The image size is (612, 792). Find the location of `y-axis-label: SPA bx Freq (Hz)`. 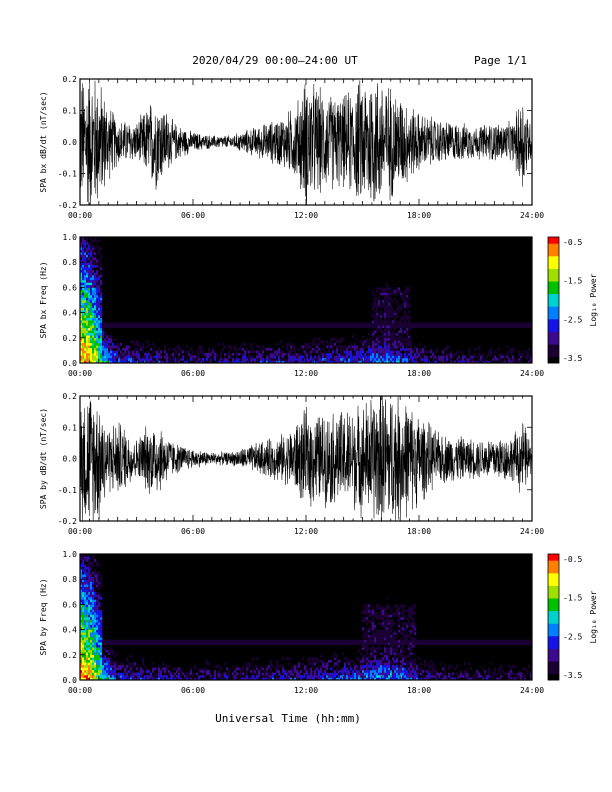

y-axis-label: SPA bx Freq (Hz) is located at coordinates (43, 299).